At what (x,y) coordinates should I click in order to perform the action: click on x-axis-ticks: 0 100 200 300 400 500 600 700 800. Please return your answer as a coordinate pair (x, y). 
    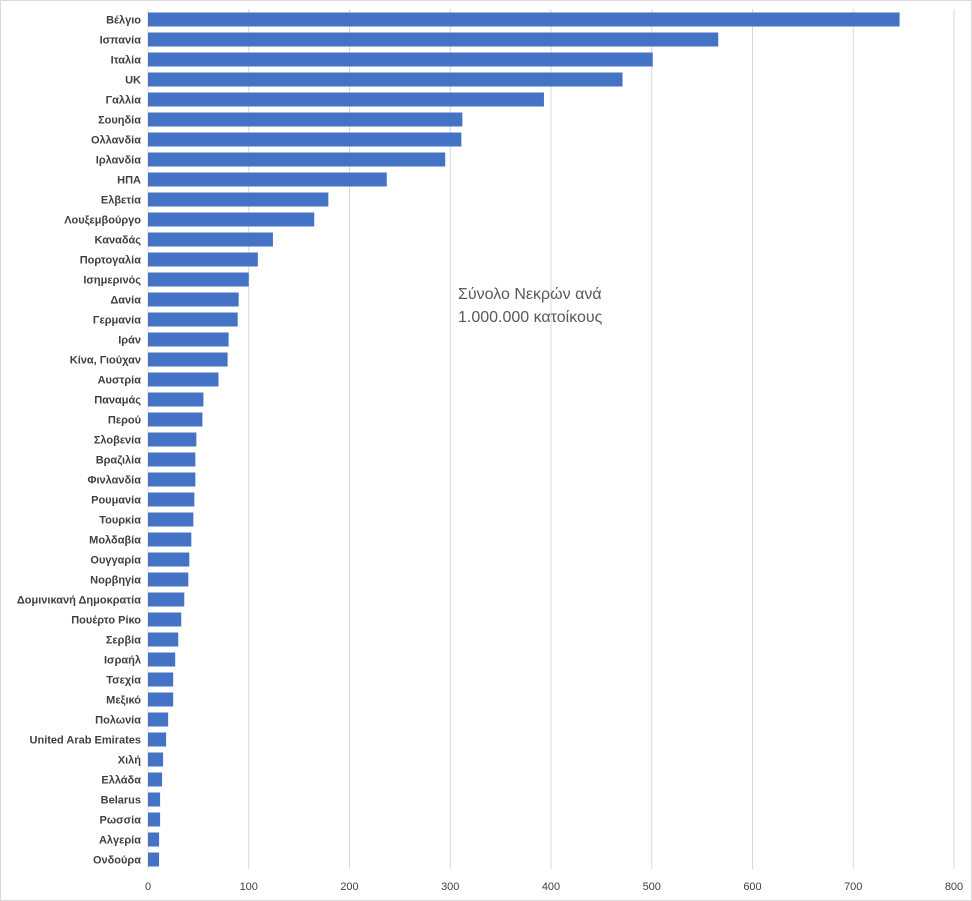
    Looking at the image, I should click on (554, 887).